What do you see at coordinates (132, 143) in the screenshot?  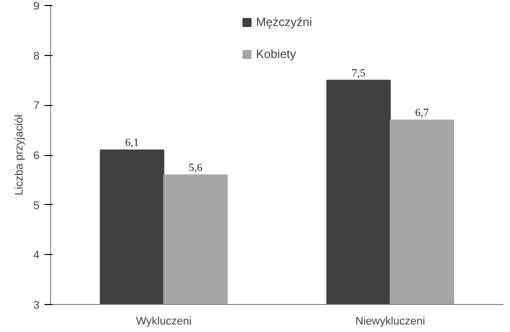 I see `data-label: 6,1` at bounding box center [132, 143].